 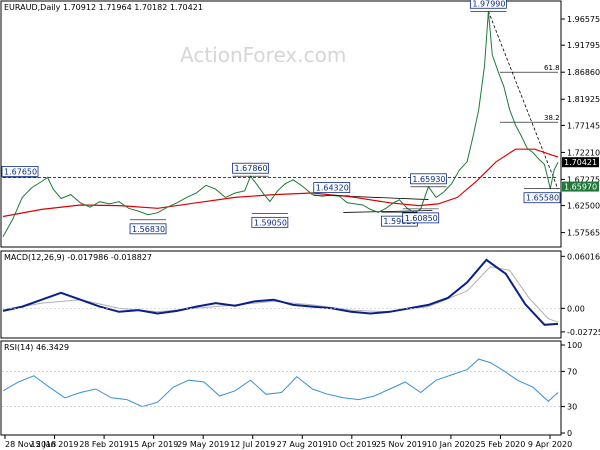 I want to click on date-tick-label: 15 Jan 2019, so click(x=55, y=444).